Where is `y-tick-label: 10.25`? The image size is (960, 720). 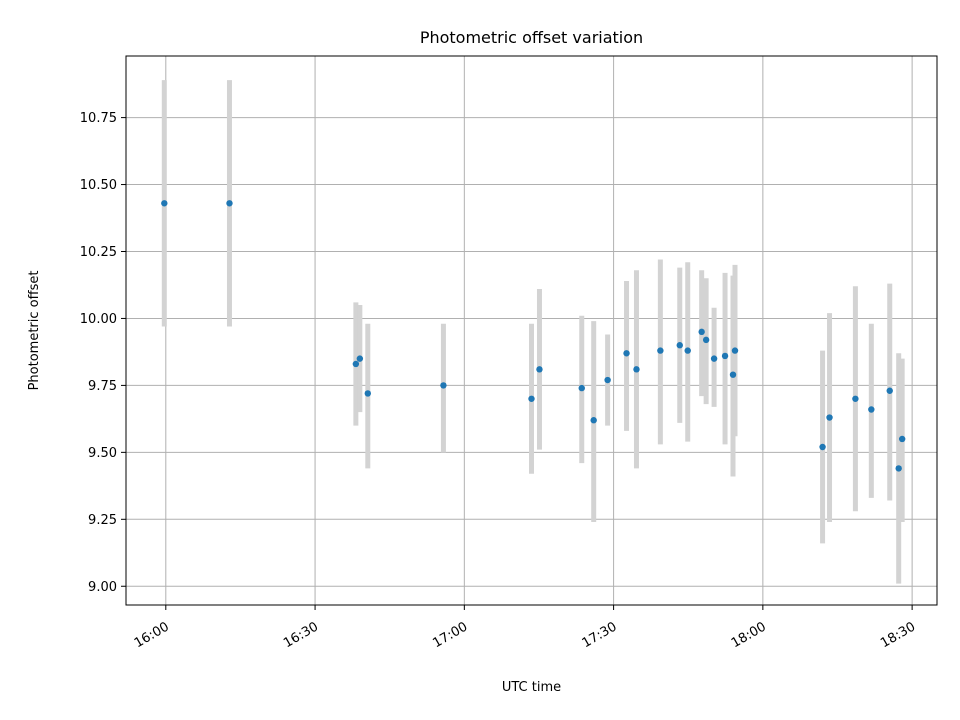
y-tick-label: 10.25 is located at coordinates (98, 252).